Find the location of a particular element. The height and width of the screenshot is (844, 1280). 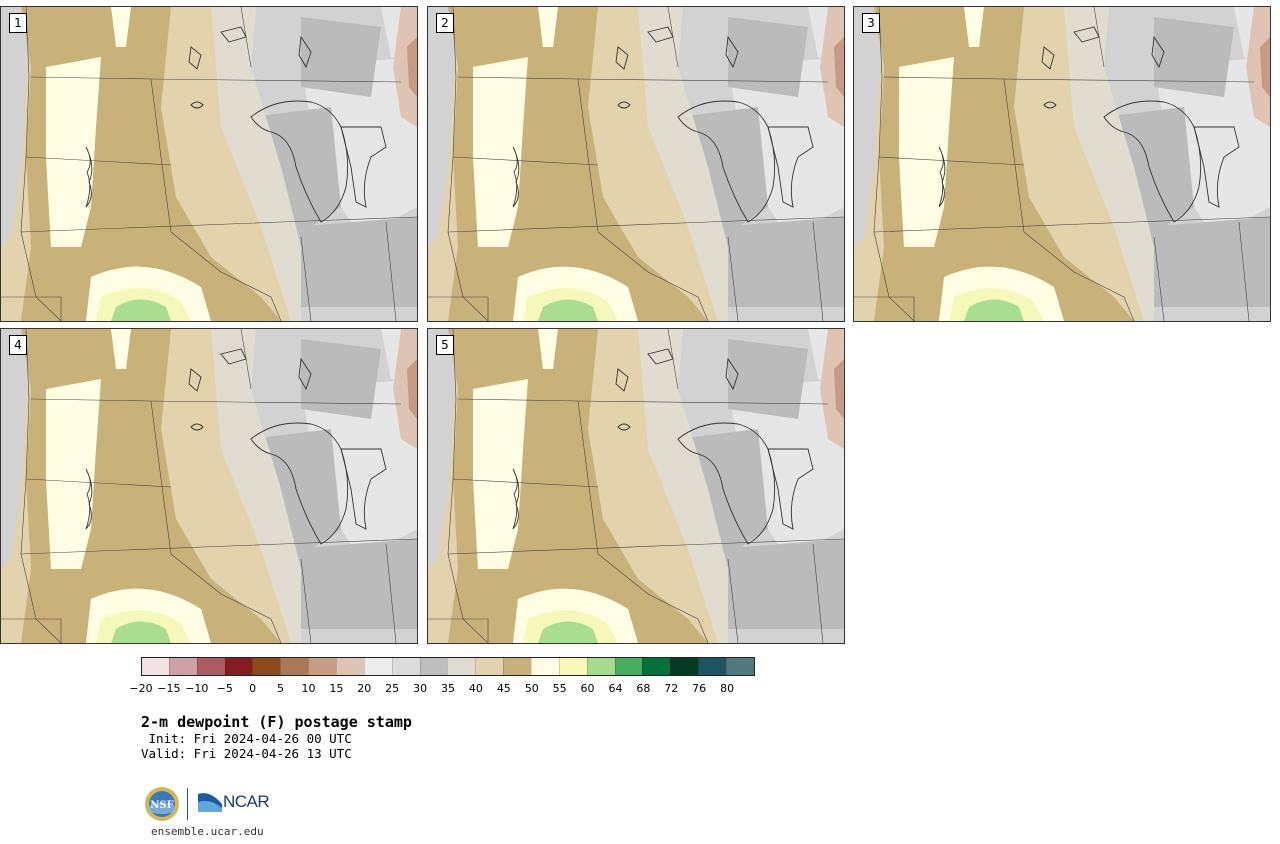

panel-number: 4 is located at coordinates (18, 345).